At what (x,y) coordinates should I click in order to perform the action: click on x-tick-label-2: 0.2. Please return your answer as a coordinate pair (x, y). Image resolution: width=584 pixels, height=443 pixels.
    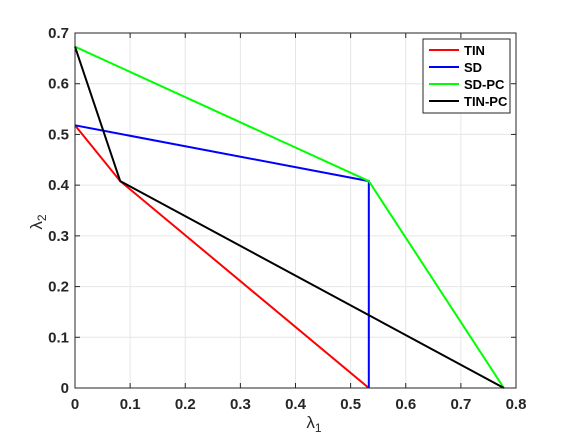
    Looking at the image, I should click on (185, 404).